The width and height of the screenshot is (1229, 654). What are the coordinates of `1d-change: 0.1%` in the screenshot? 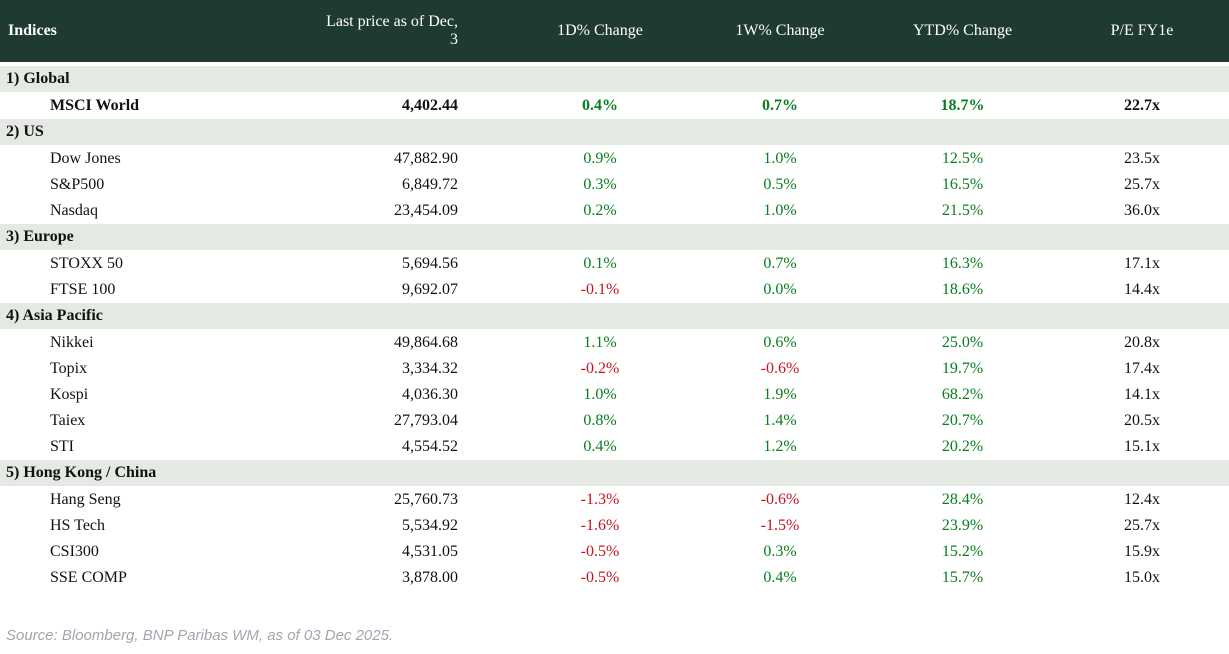 It's located at (600, 263).